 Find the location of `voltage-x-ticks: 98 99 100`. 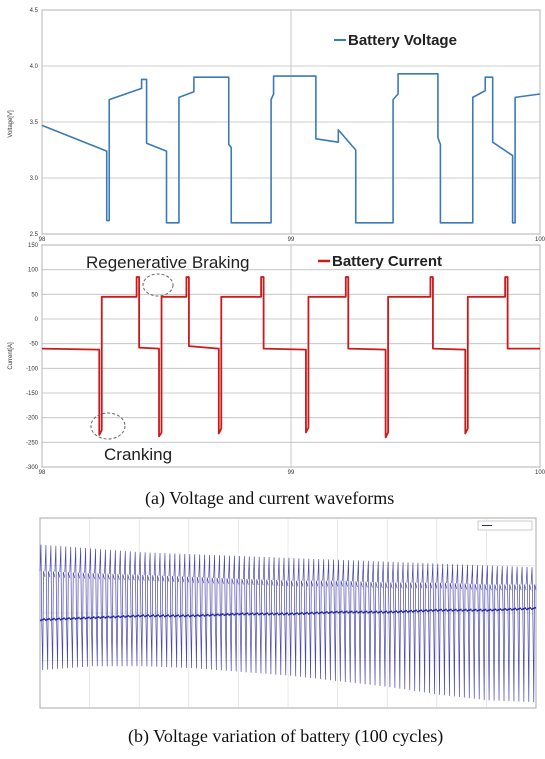

voltage-x-ticks: 98 99 100 is located at coordinates (292, 240).